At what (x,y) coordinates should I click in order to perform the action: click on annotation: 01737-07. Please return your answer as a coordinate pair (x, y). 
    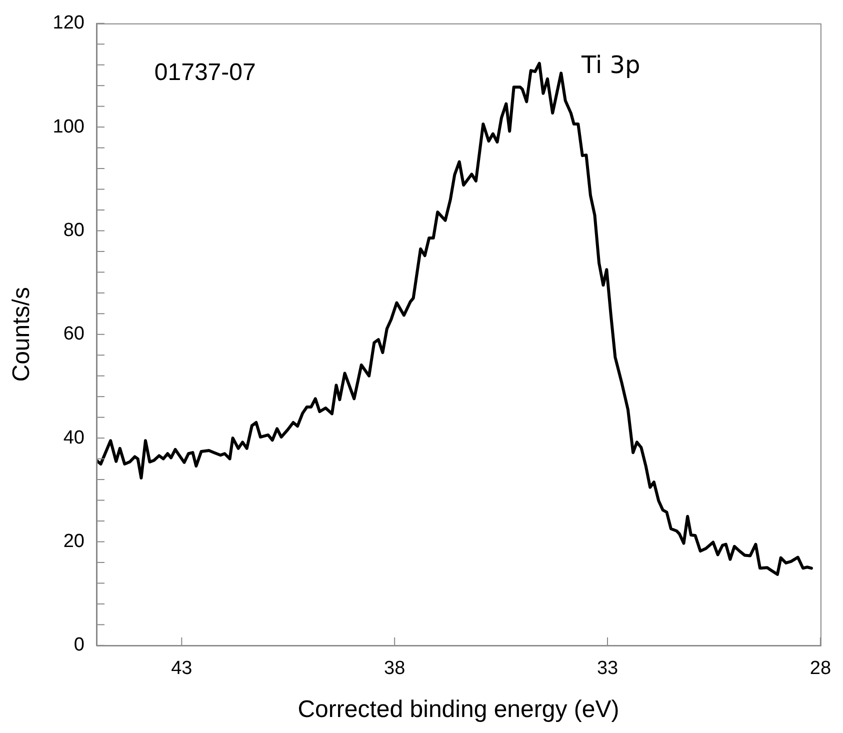
    Looking at the image, I should click on (205, 72).